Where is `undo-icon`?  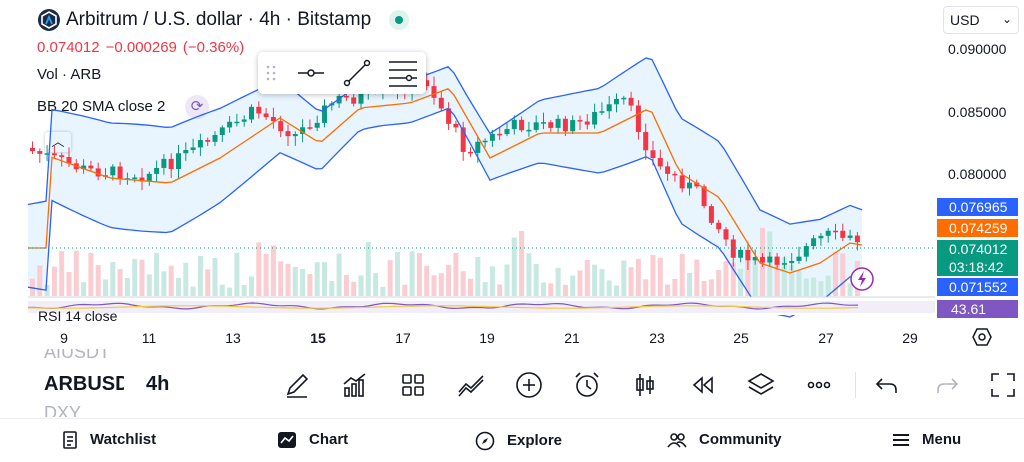 undo-icon is located at coordinates (887, 385).